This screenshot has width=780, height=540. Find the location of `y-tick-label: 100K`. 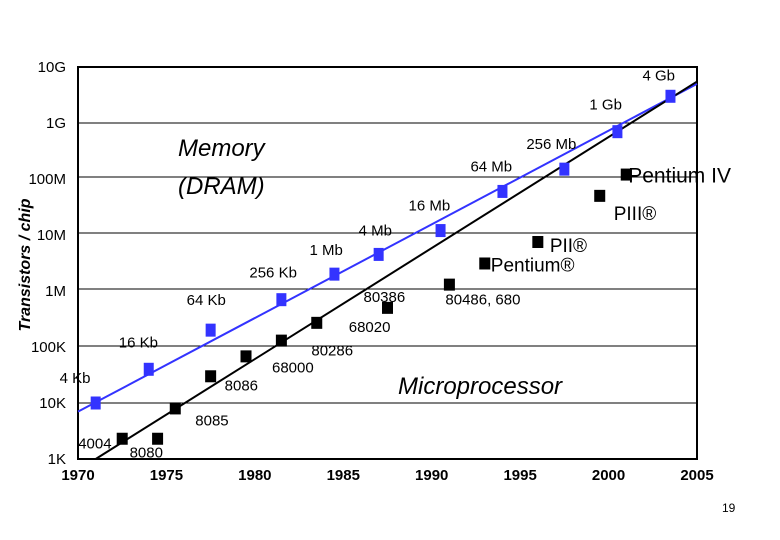

y-tick-label: 100K is located at coordinates (48, 347).